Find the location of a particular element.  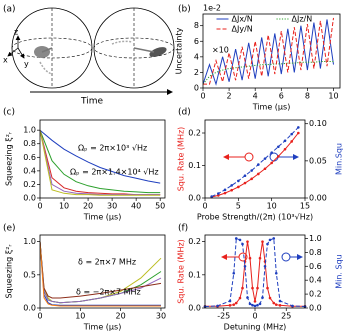

annotation: δ = −2π×7 MHz is located at coordinates (108, 292).